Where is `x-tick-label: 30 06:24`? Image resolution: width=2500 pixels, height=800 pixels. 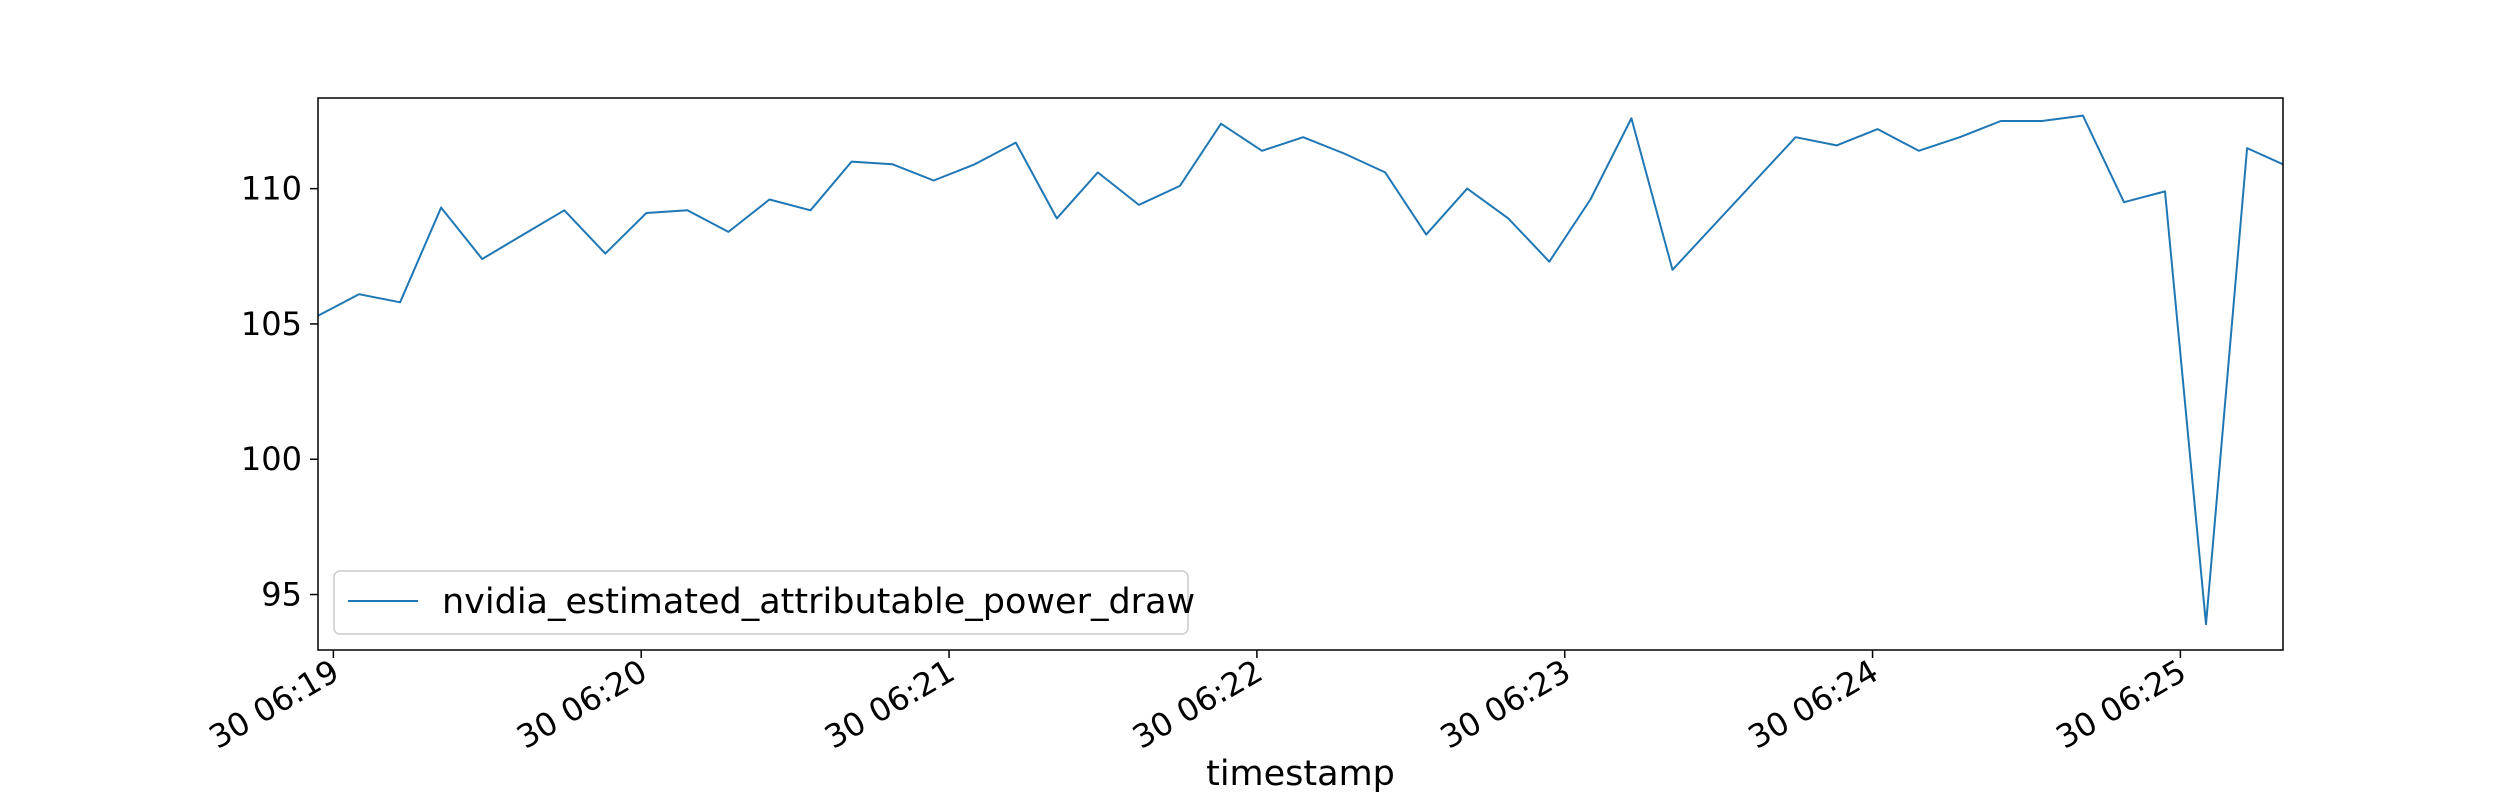 x-tick-label: 30 06:24 is located at coordinates (1813, 704).